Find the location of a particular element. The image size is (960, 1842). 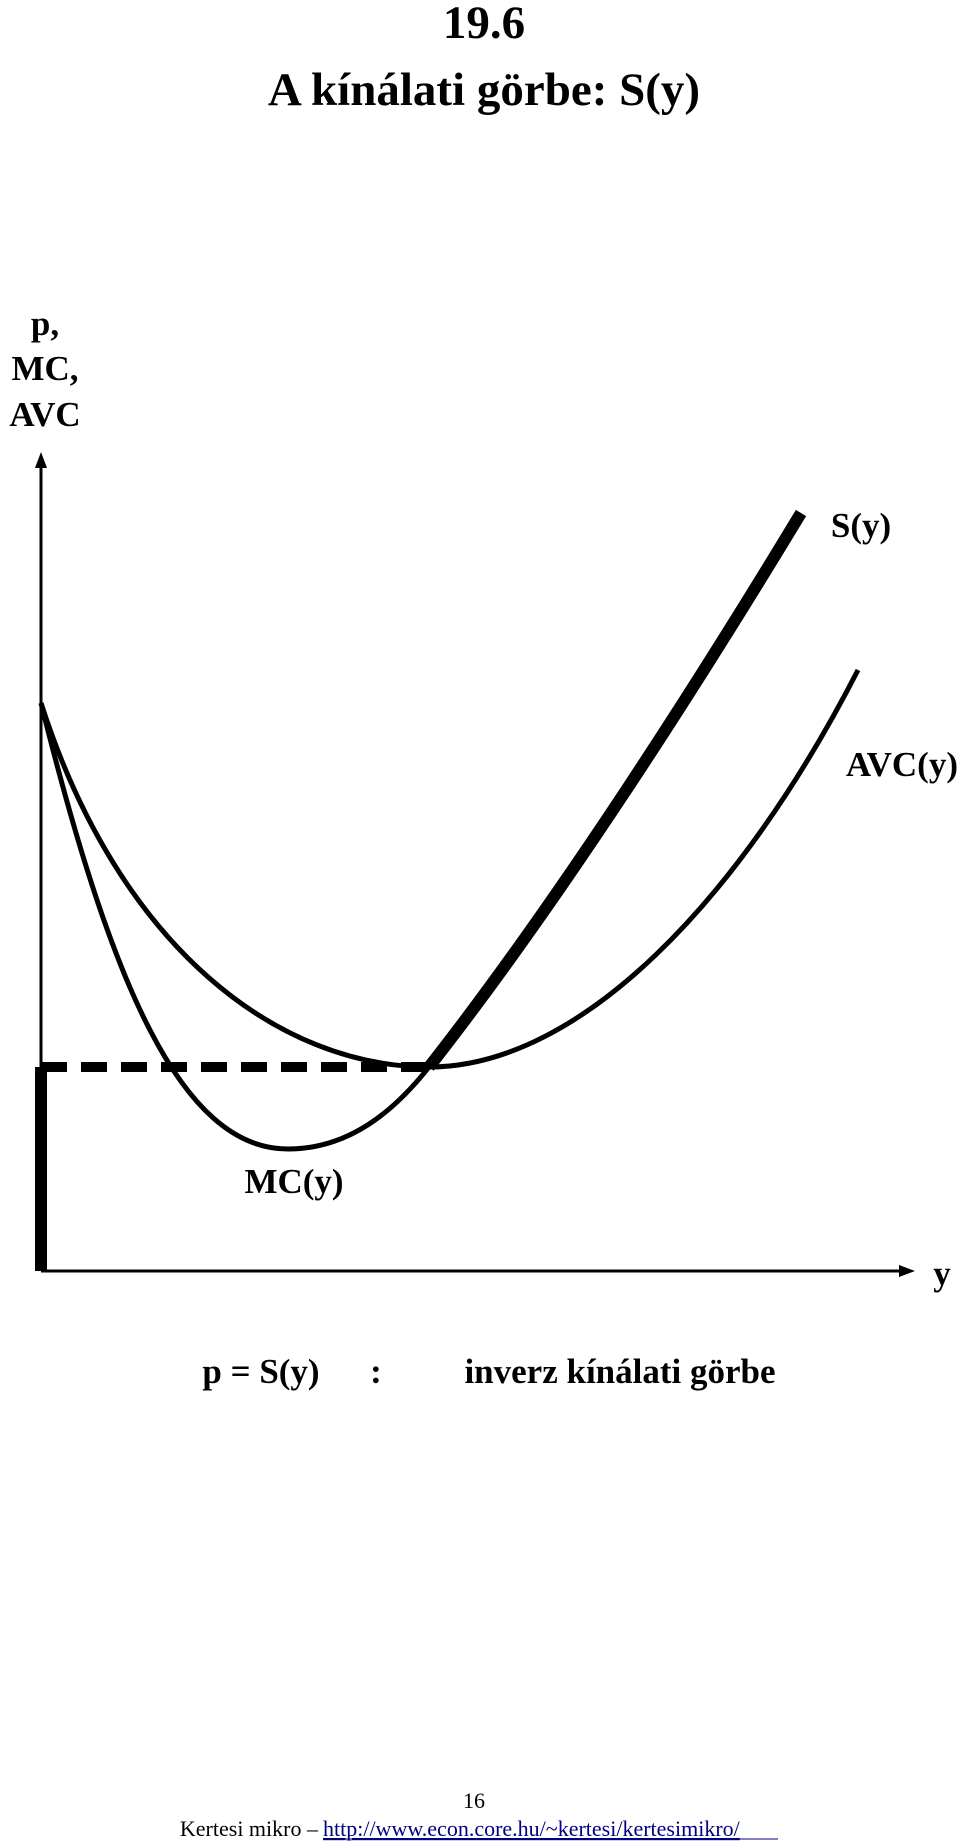

curve-label: MC(y) is located at coordinates (293, 1181).